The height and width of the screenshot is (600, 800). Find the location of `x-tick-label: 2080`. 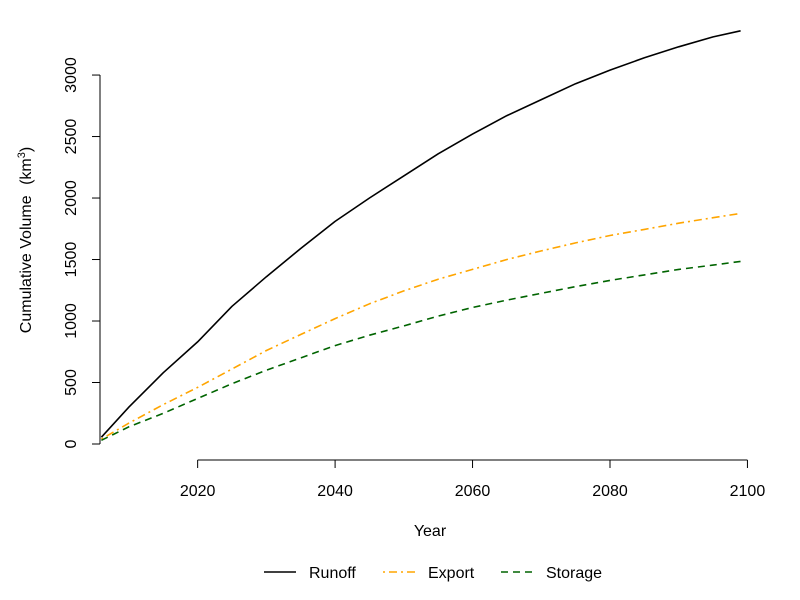

x-tick-label: 2080 is located at coordinates (610, 491).